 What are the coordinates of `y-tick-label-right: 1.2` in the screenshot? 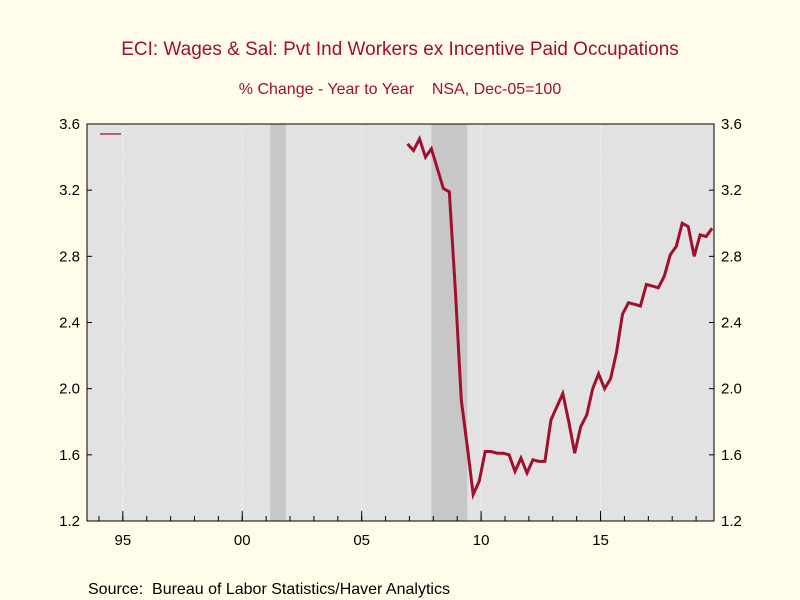 It's located at (731, 521).